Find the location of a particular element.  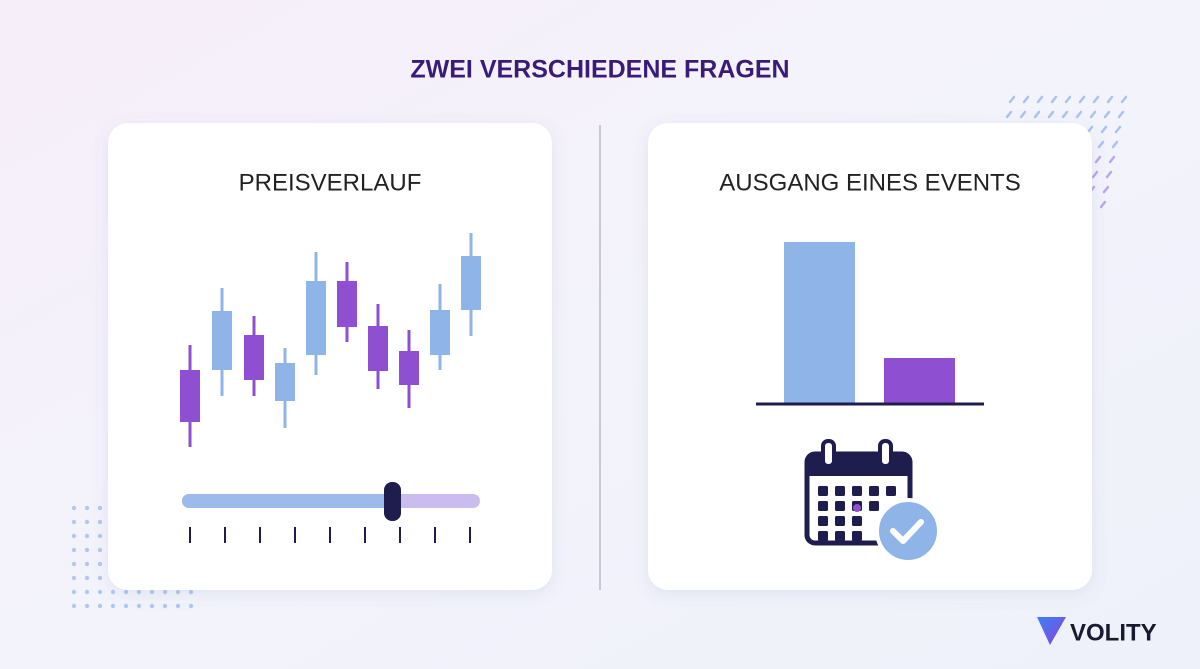

calendar-icon is located at coordinates (872, 501).